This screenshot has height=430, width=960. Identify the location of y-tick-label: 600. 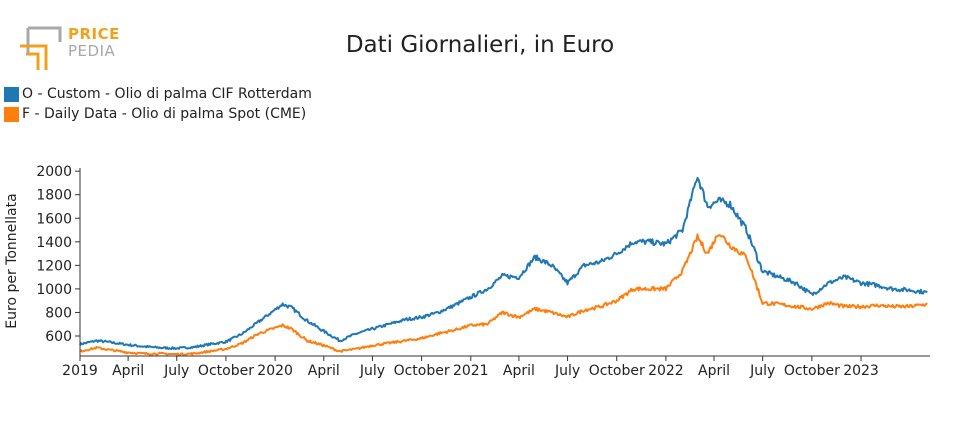
(58, 337).